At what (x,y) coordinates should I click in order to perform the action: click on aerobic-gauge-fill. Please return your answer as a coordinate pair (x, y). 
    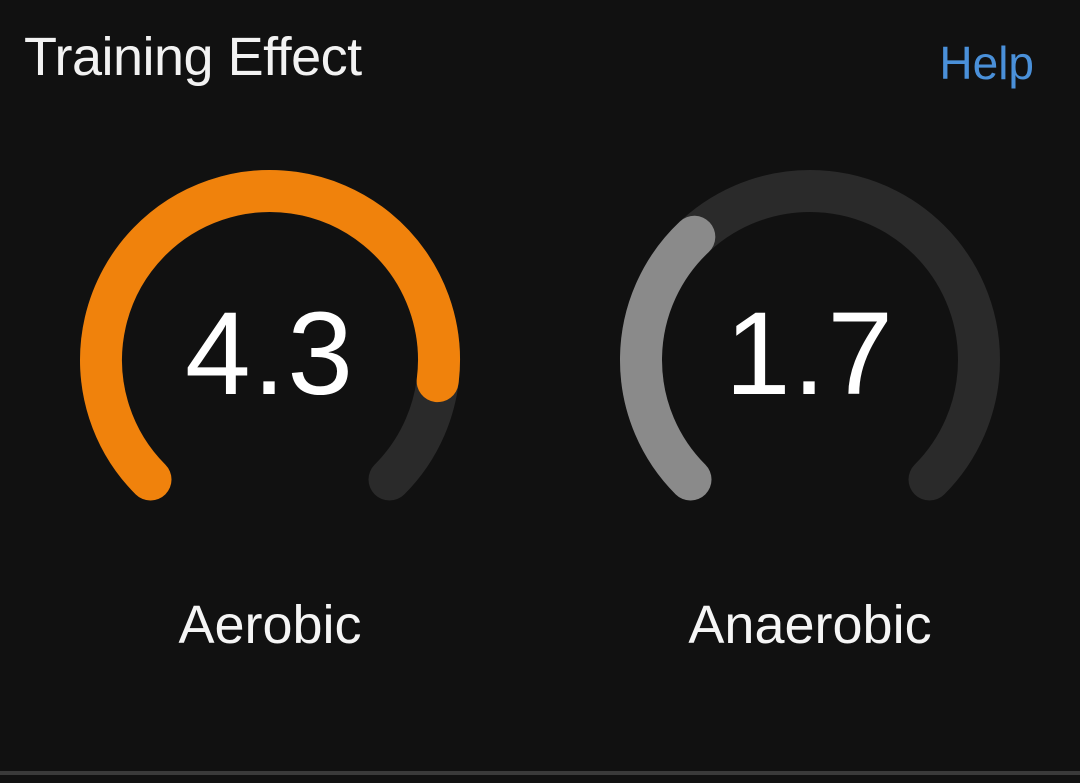
    Looking at the image, I should click on (270, 335).